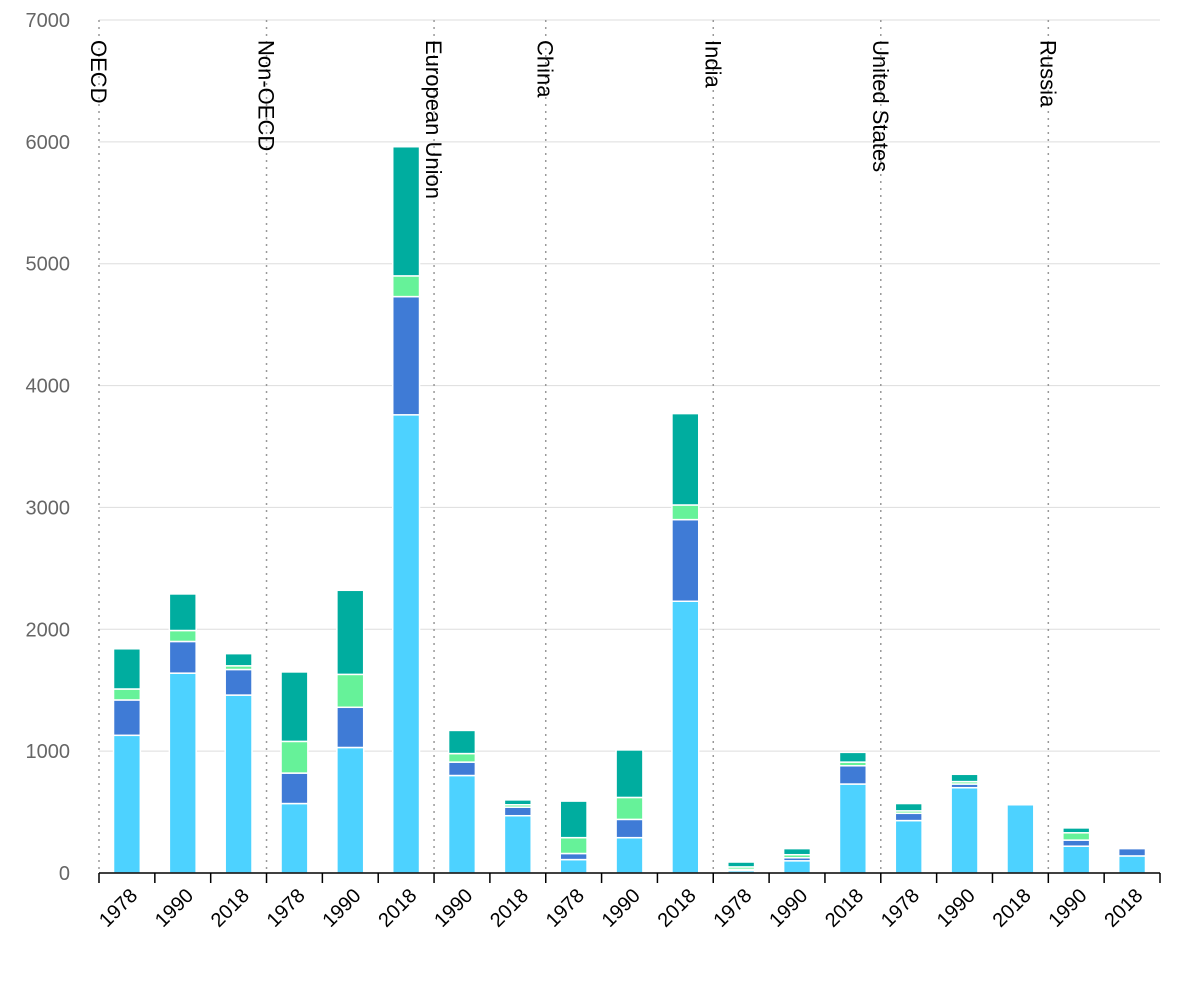 This screenshot has height=1000, width=1200. Describe the element at coordinates (48, 21) in the screenshot. I see `y-tick-label: 7000` at that location.